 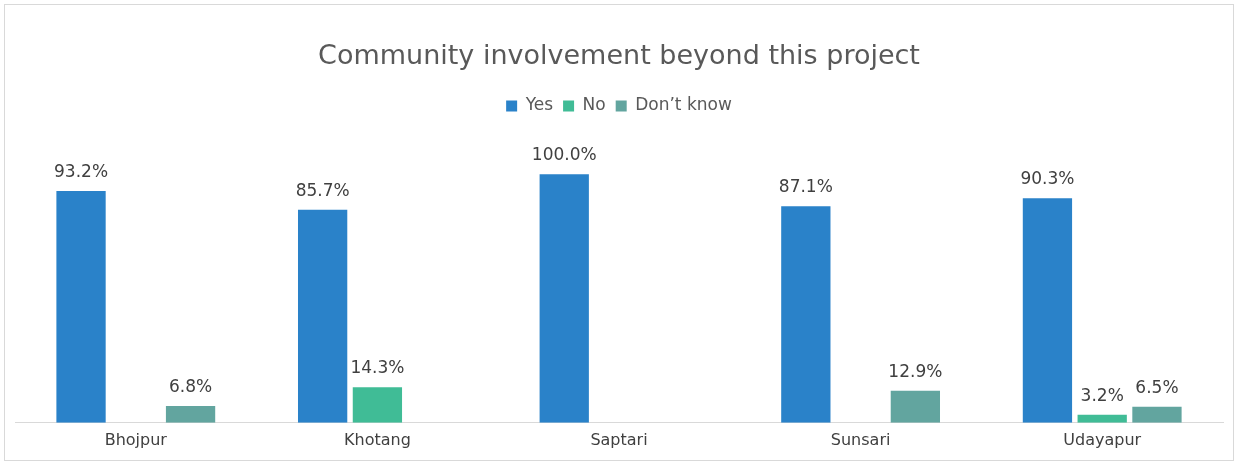 I want to click on data-label: 6.8%, so click(x=190, y=385).